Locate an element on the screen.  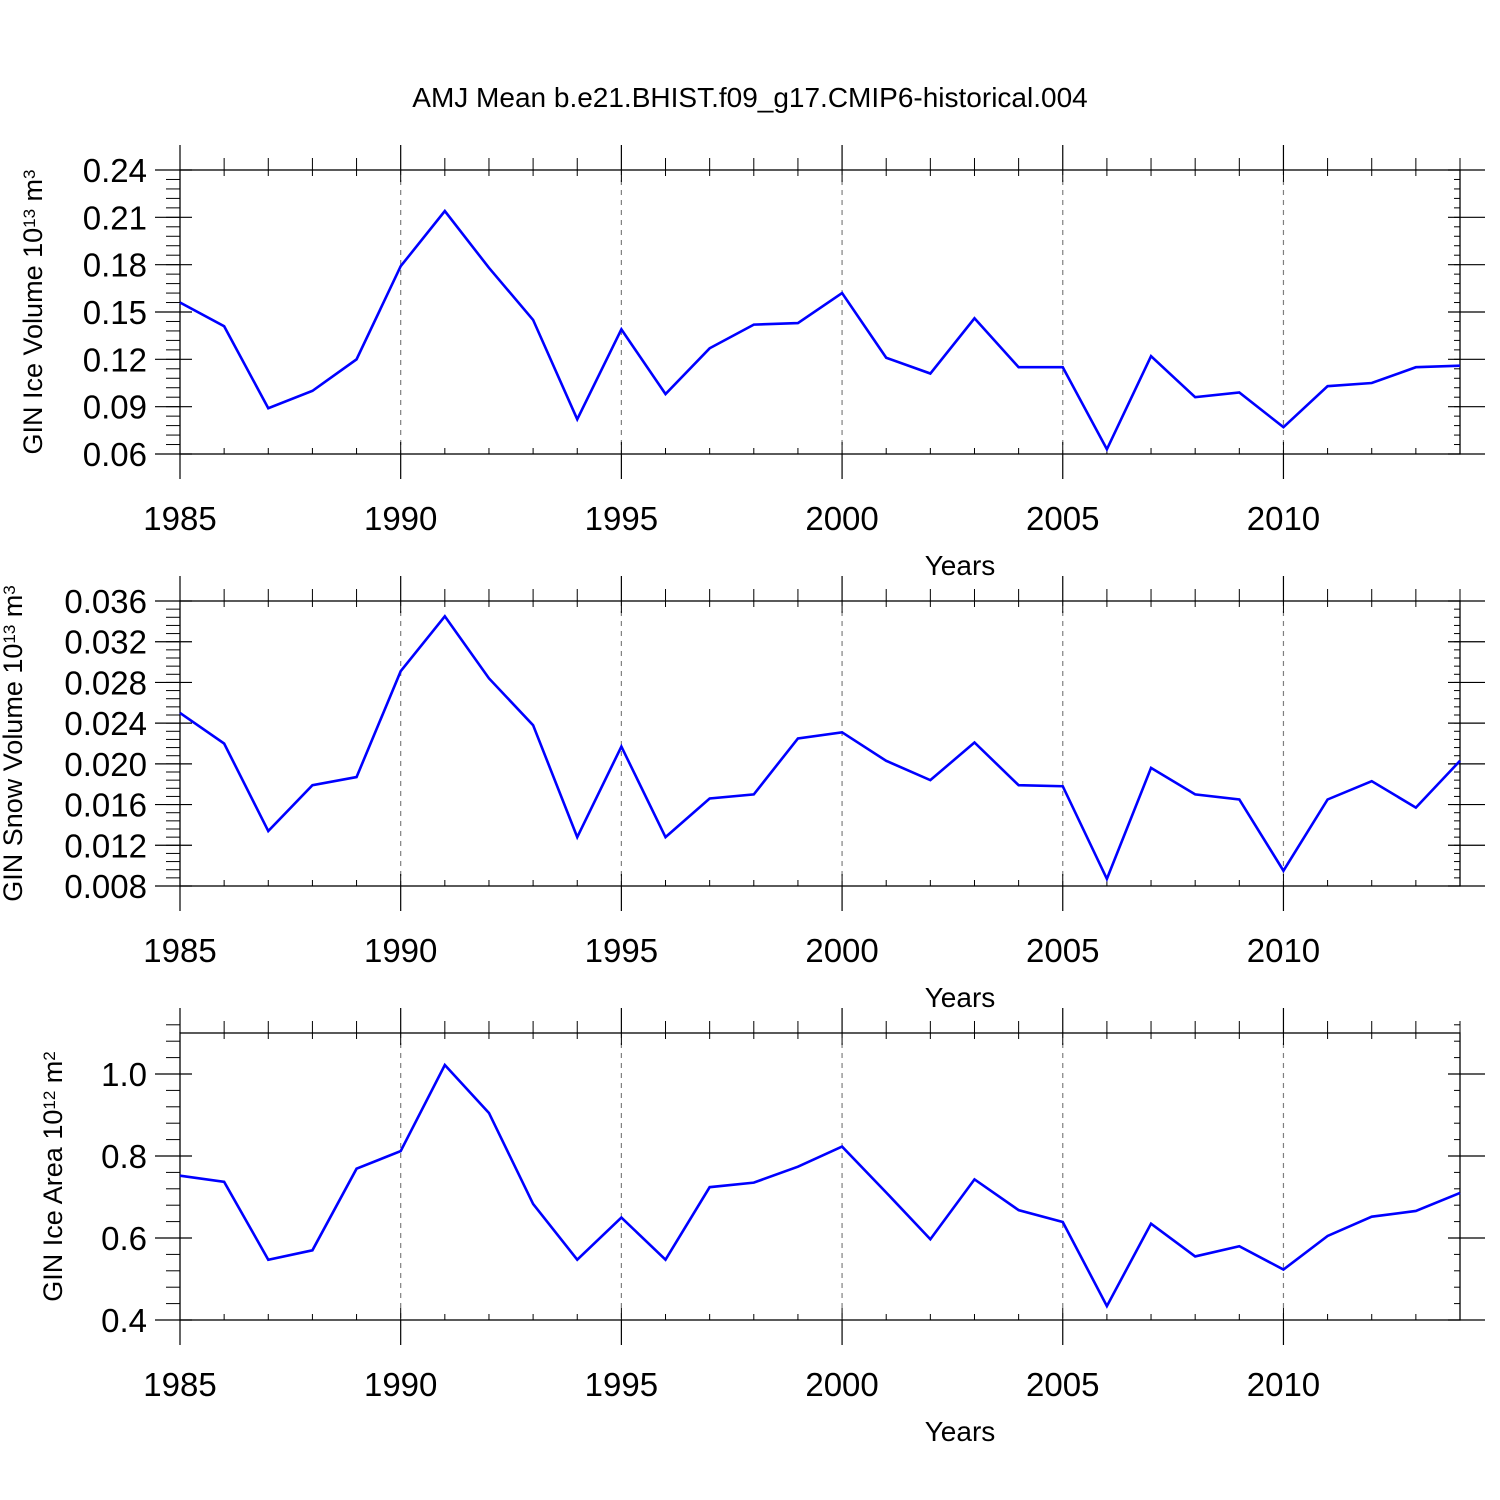
y-axis-label-part: GIN Snow Volume 10 is located at coordinates (14, 773).